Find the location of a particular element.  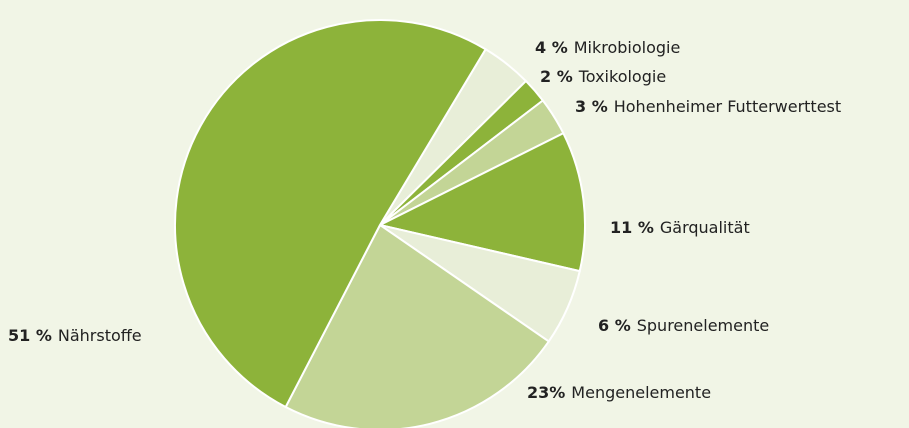

slice-value-label: 2 % is located at coordinates (556, 76).